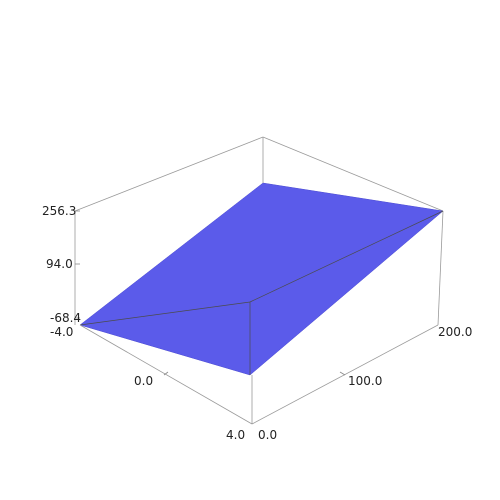 The height and width of the screenshot is (500, 500). Describe the element at coordinates (259, 374) in the screenshot. I see `bounding-box-front` at that location.